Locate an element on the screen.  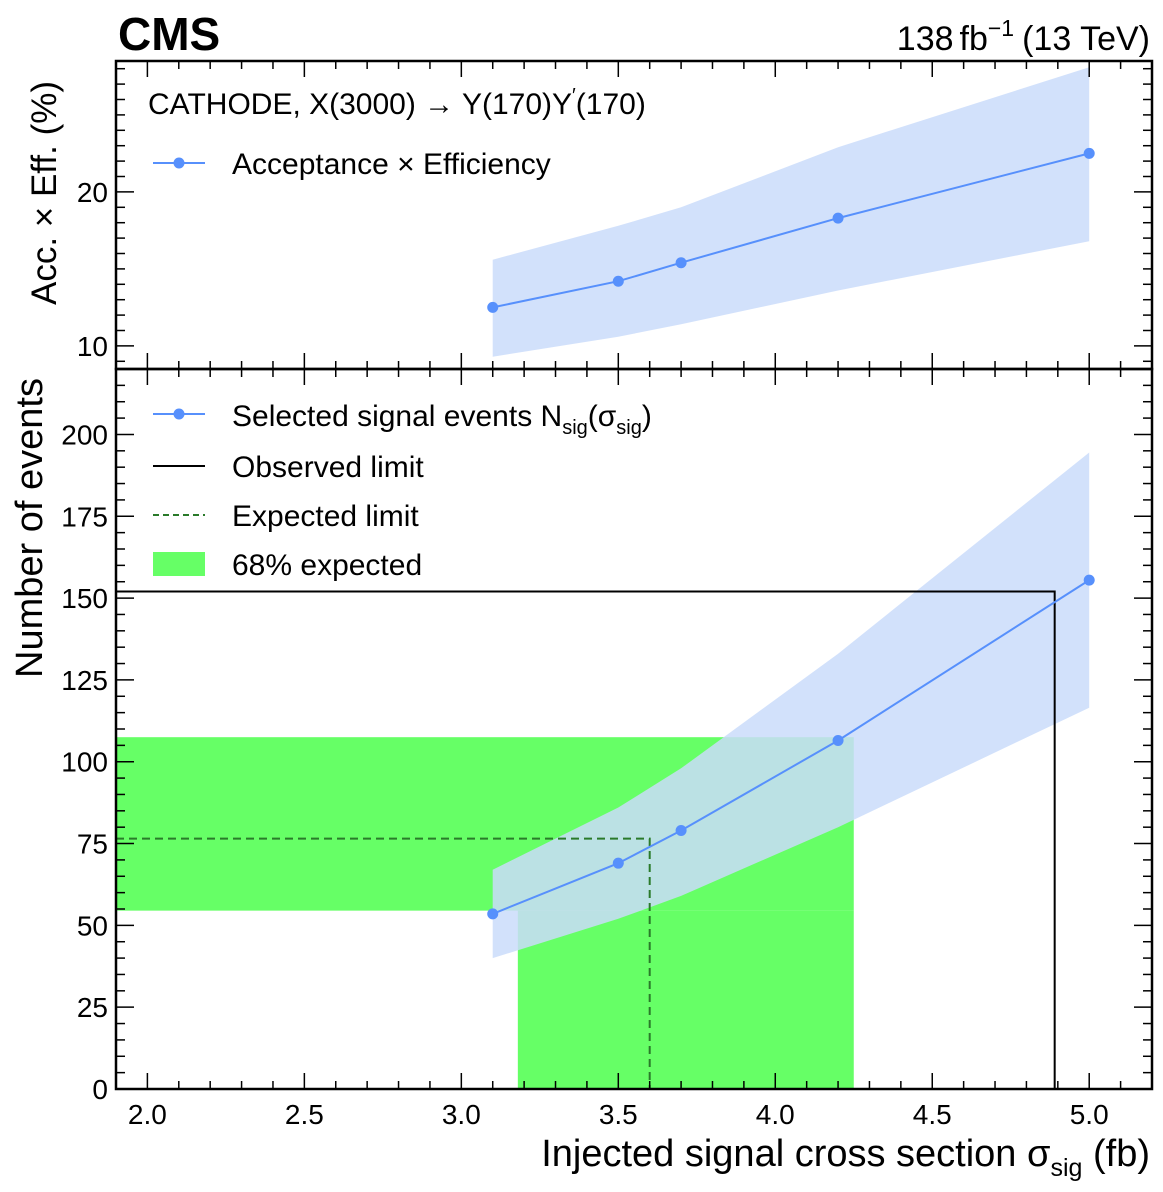
top-y-tick-label: 10 is located at coordinates (92, 346).